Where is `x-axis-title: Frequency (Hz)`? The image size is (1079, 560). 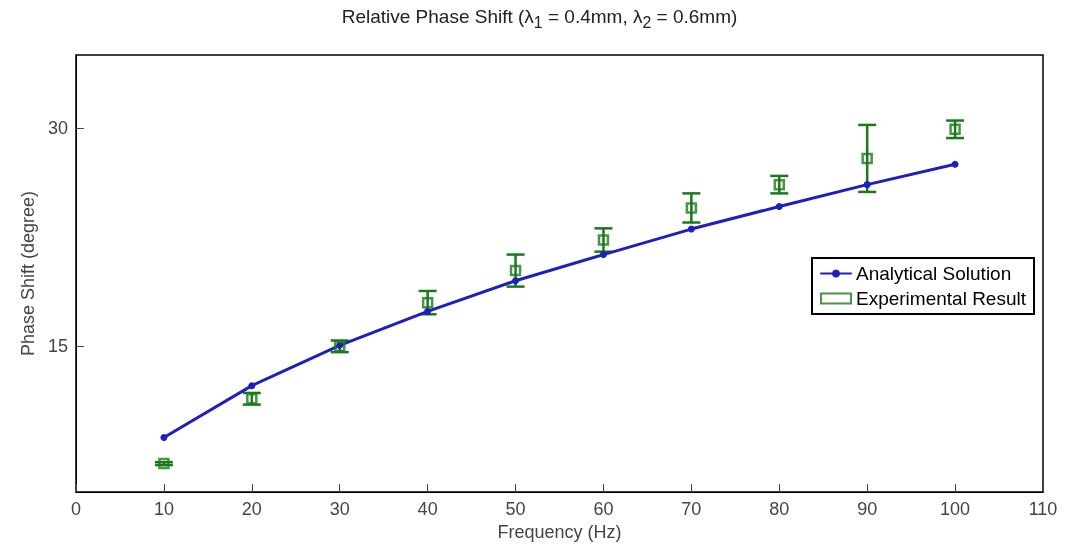
x-axis-title: Frequency (Hz) is located at coordinates (559, 531).